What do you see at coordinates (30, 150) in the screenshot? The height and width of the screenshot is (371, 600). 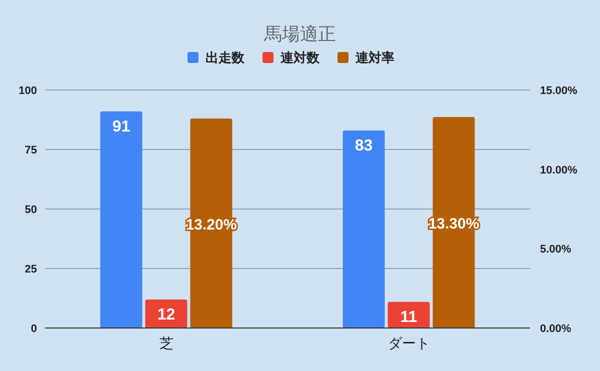 I see `y-tick-label: 75` at bounding box center [30, 150].